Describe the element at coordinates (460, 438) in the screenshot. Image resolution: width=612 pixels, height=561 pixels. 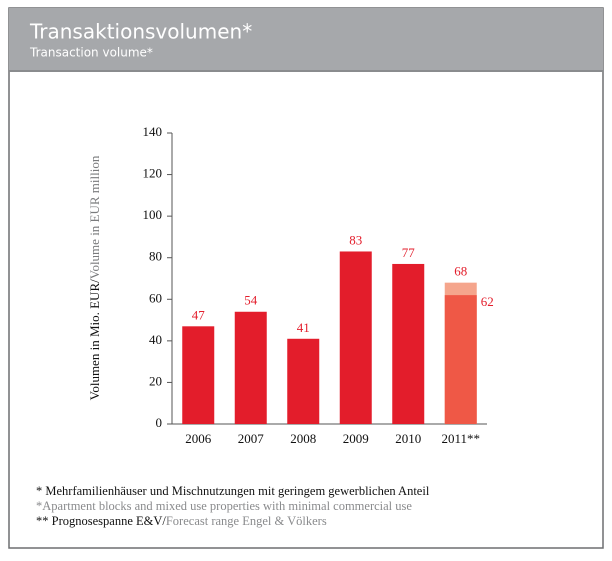
I see `x-tick-label: 2011**` at that location.